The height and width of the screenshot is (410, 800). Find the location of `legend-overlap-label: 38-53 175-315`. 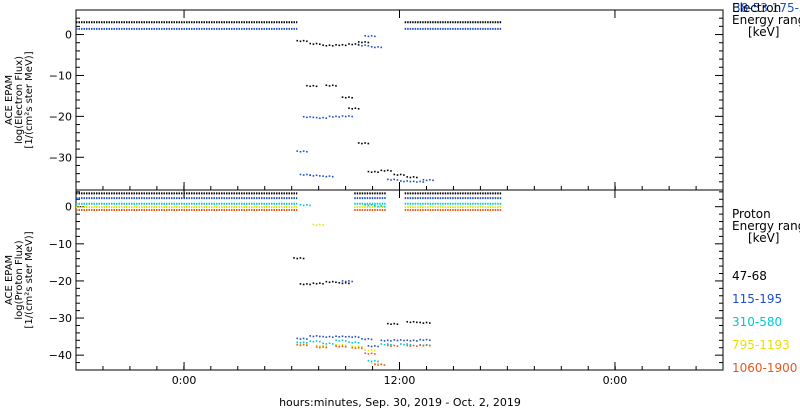

legend-overlap-label: 38-53 175-315 is located at coordinates (766, 8).